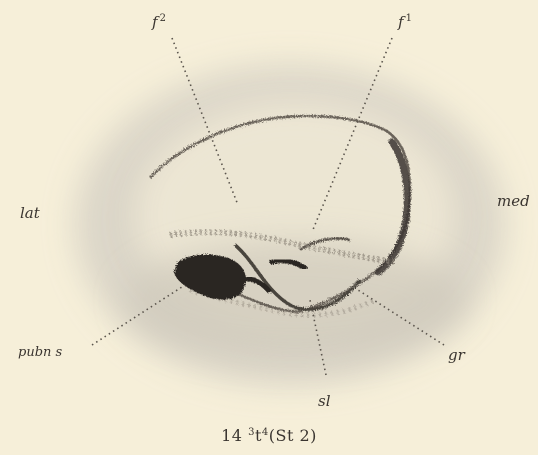 The image size is (538, 455). I want to click on label-gr: gr, so click(456, 355).